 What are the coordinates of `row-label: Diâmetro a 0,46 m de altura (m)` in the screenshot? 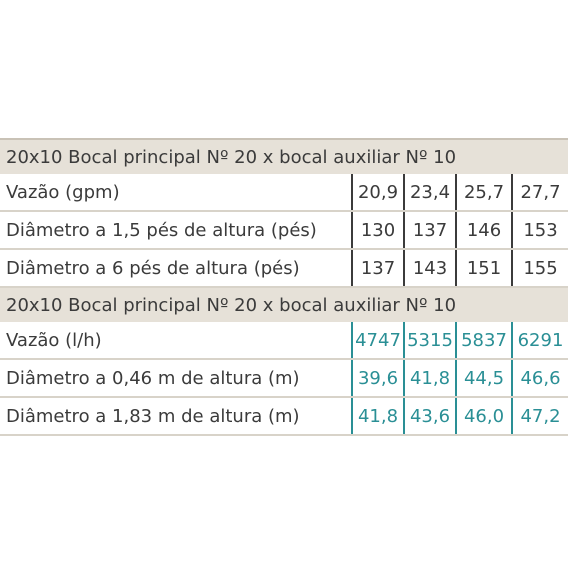 It's located at (176, 378).